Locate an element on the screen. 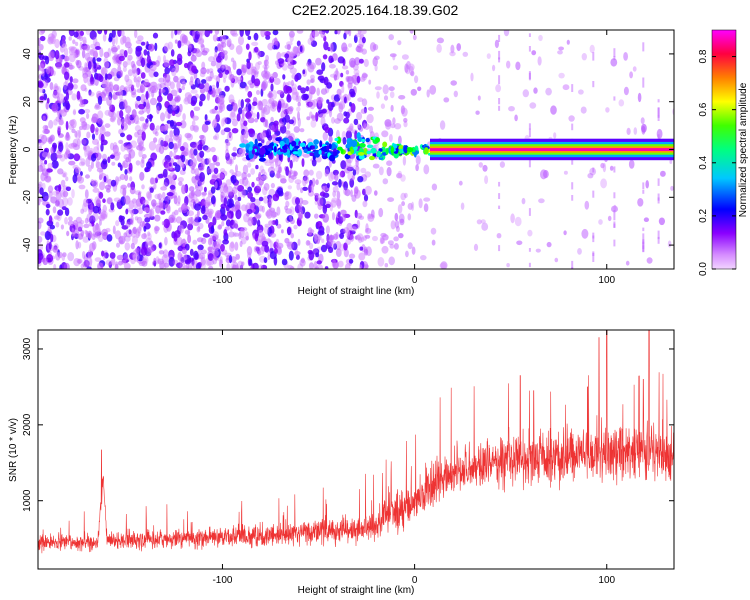 The width and height of the screenshot is (750, 600). colorbar-ticks: 0.00.20.40.60.8 is located at coordinates (717, 162).